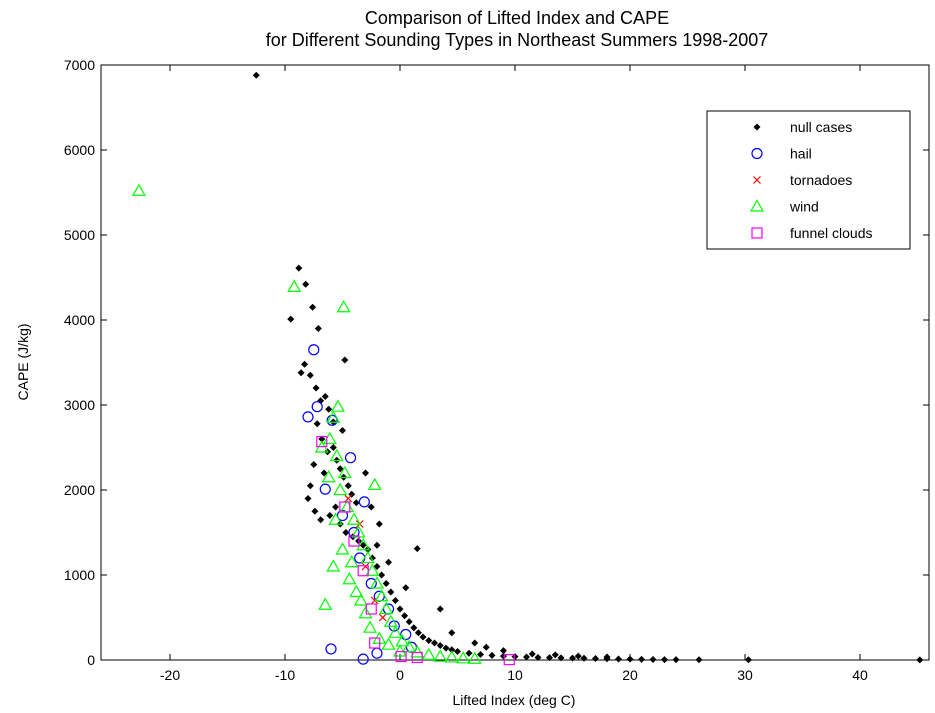 The height and width of the screenshot is (713, 935). Describe the element at coordinates (285, 675) in the screenshot. I see `x-tick-label: -10` at that location.